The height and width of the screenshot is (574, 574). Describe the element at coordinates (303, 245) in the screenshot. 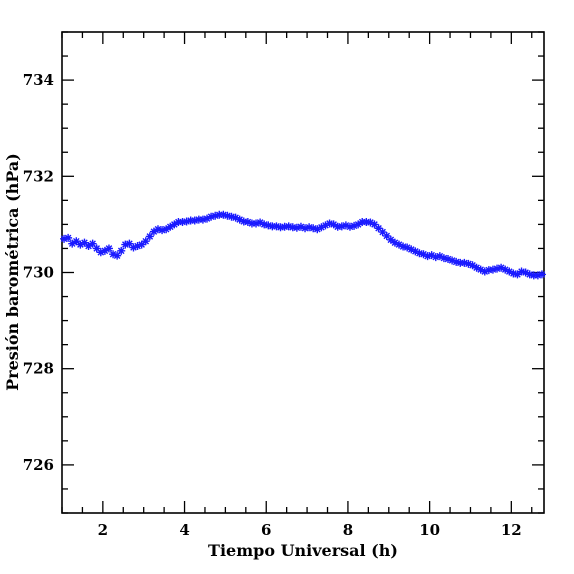

I see `data-points` at that location.